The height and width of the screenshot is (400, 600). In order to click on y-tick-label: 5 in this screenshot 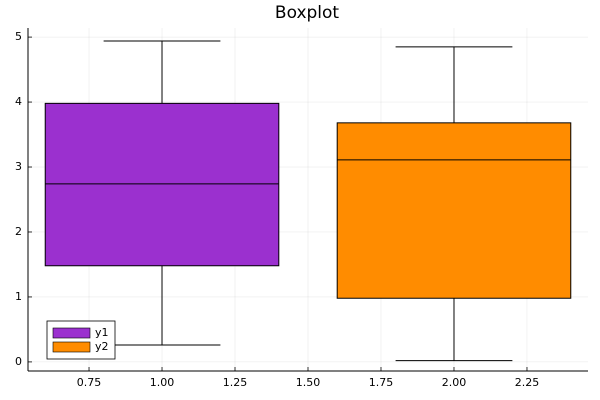, I will do `click(18, 36)`.